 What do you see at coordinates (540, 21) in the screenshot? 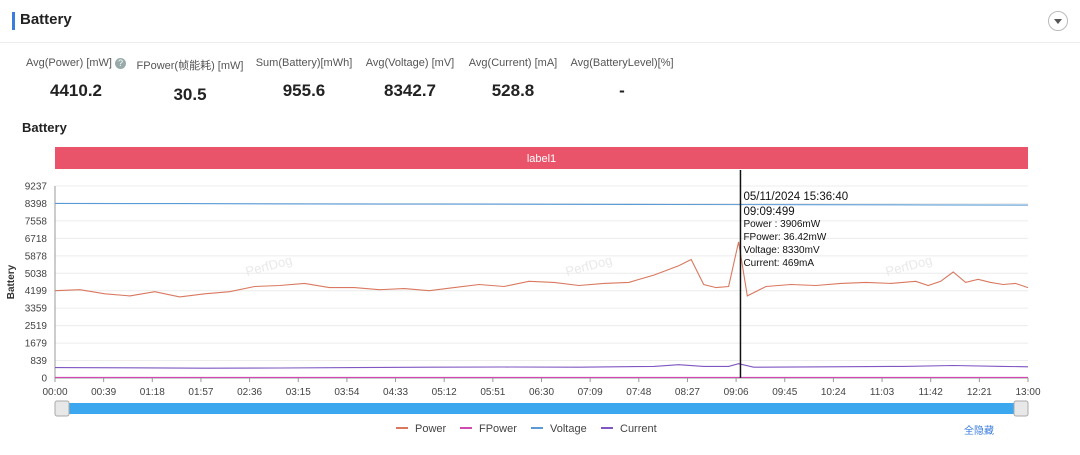
I see `panel-header: Battery` at bounding box center [540, 21].